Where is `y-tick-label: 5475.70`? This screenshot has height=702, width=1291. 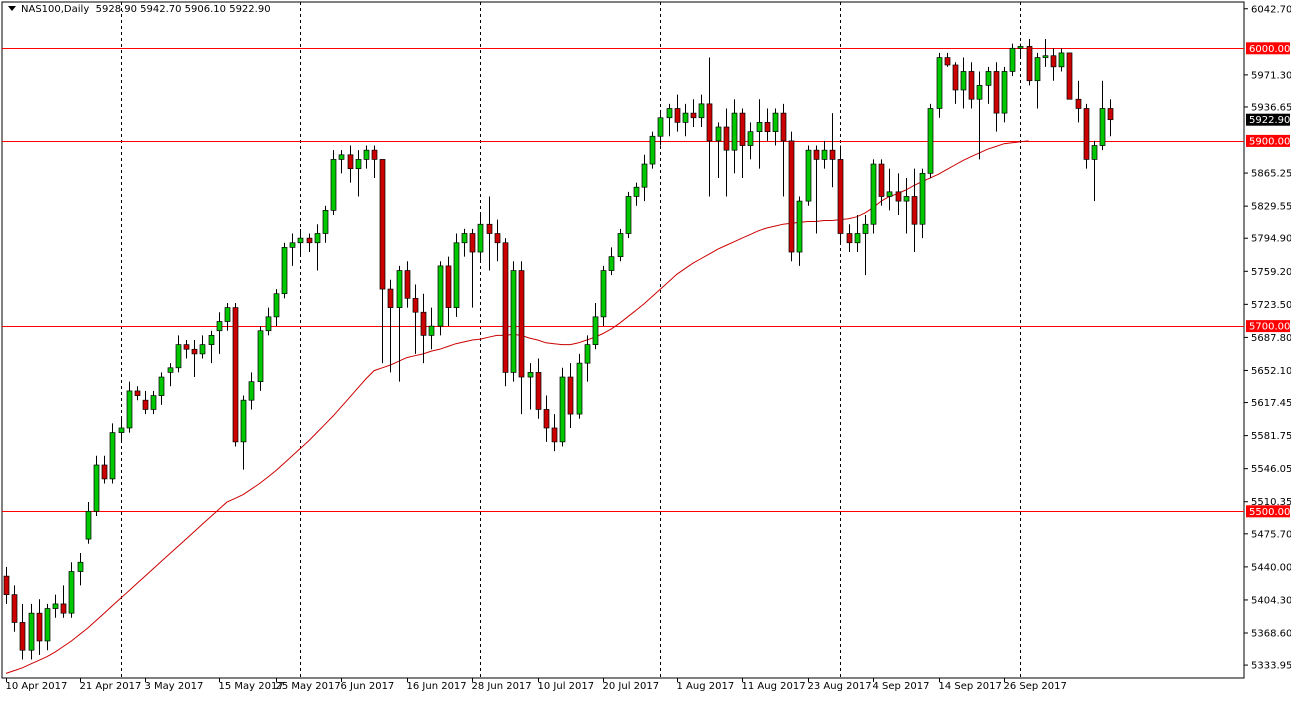 y-tick-label: 5475.70 is located at coordinates (1271, 534).